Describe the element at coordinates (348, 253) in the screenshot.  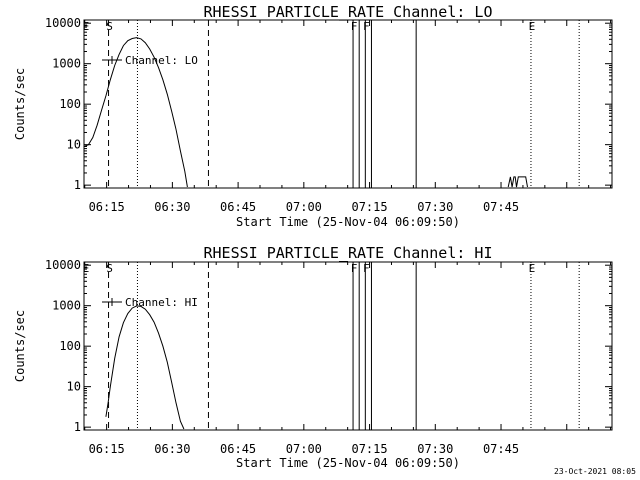
I see `chart-title: RHESSI PARTICLE_RATE Channel: HI` at that location.